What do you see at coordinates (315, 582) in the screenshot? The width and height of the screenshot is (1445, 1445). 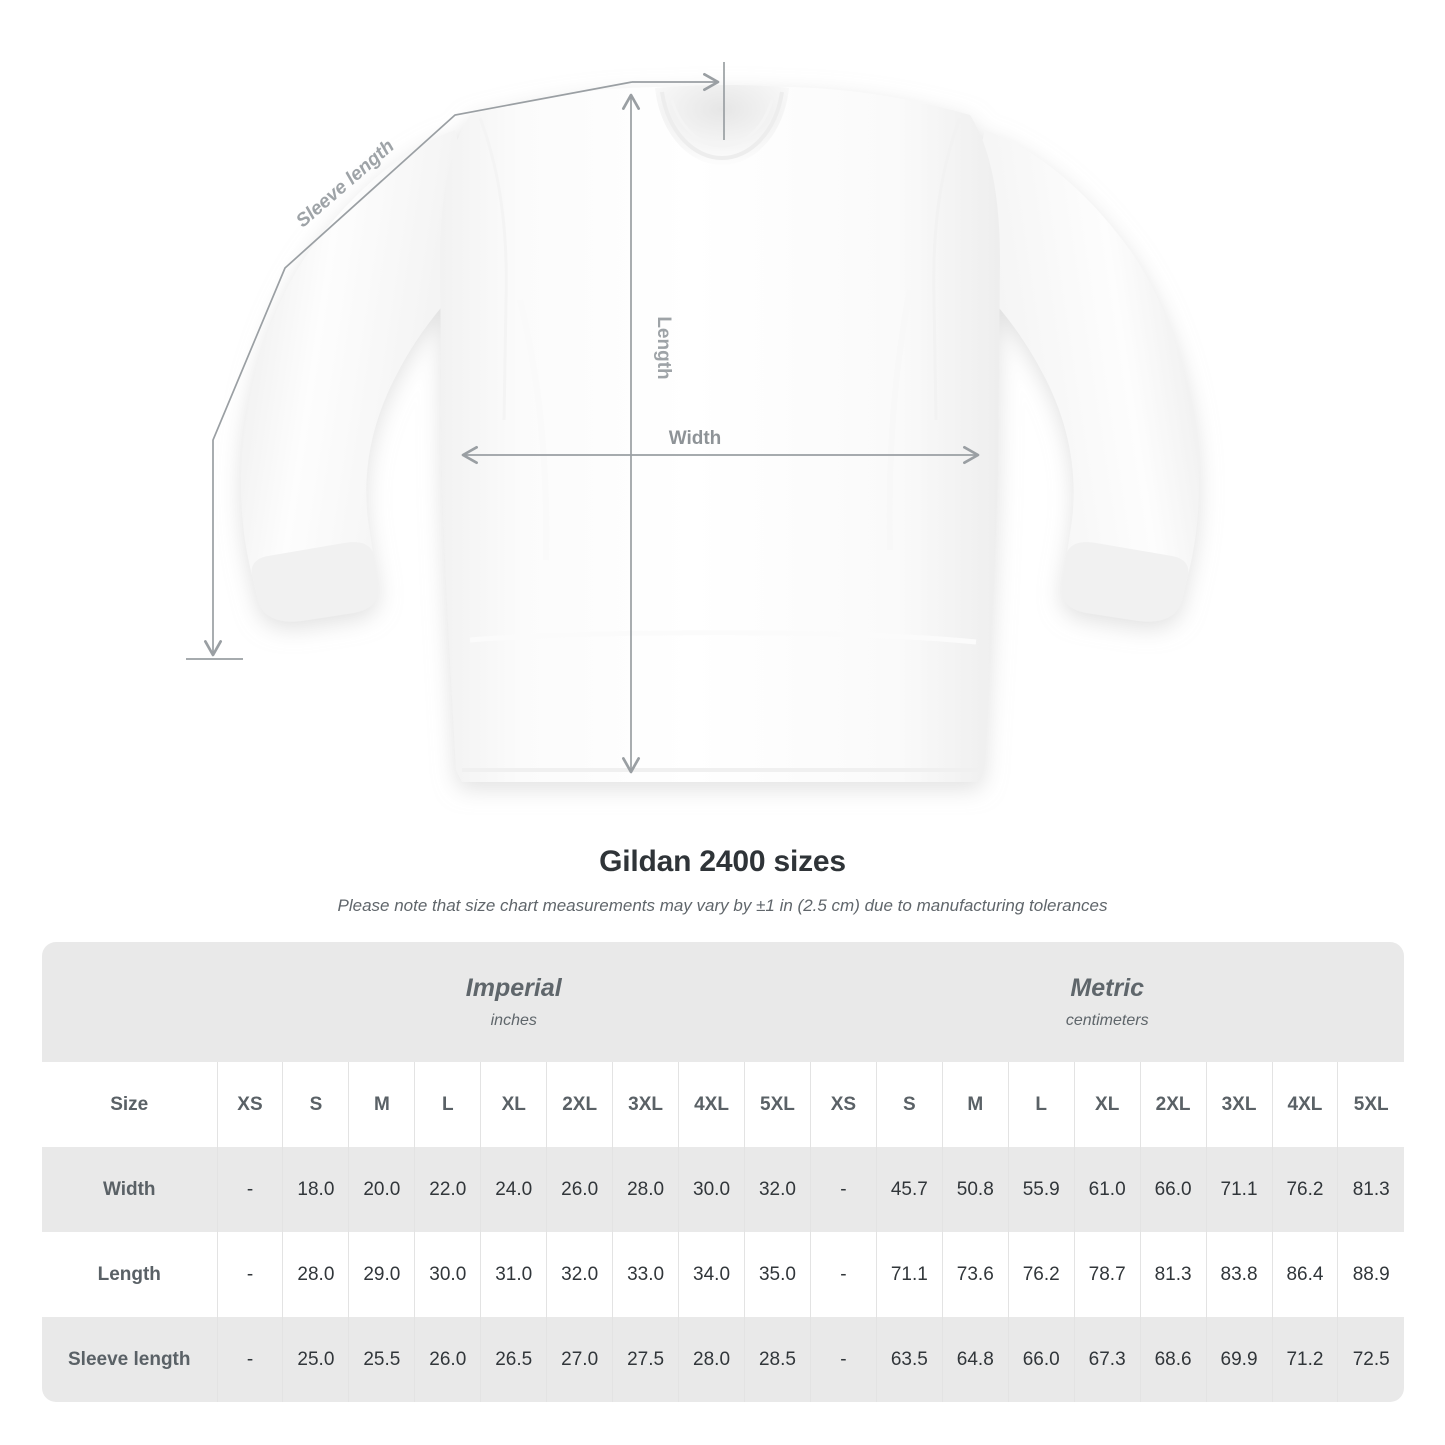 I see `left-cuff` at bounding box center [315, 582].